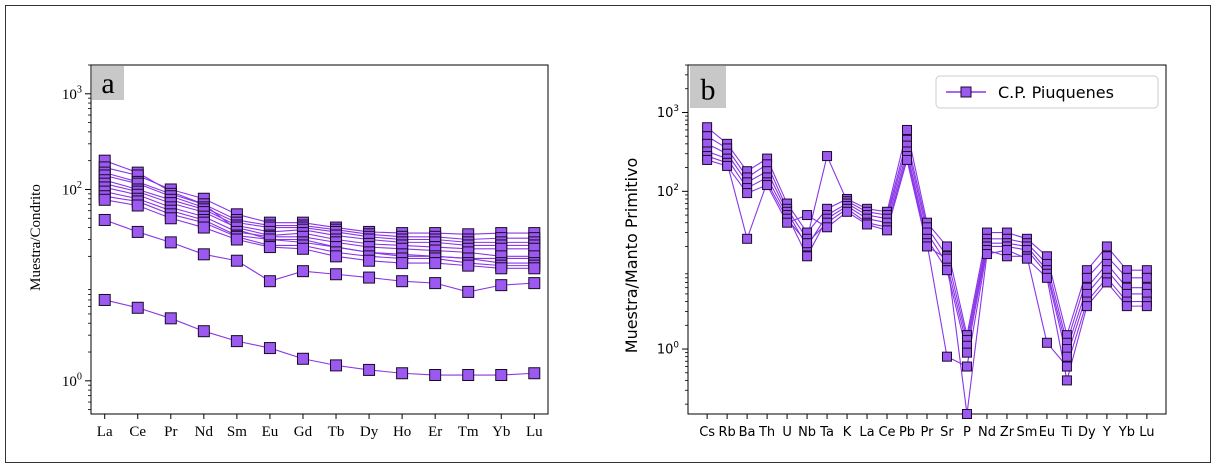 The width and height of the screenshot is (1218, 469). I want to click on x-tick-label: Th, so click(766, 432).